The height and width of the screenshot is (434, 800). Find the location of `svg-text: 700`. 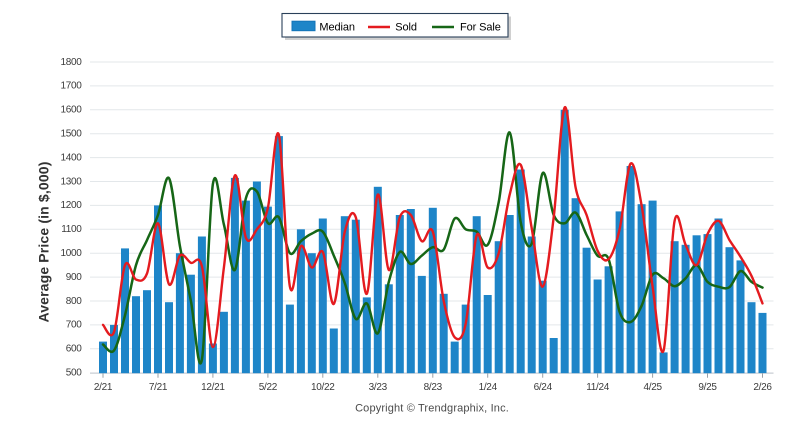

svg-text: 700 is located at coordinates (74, 325).